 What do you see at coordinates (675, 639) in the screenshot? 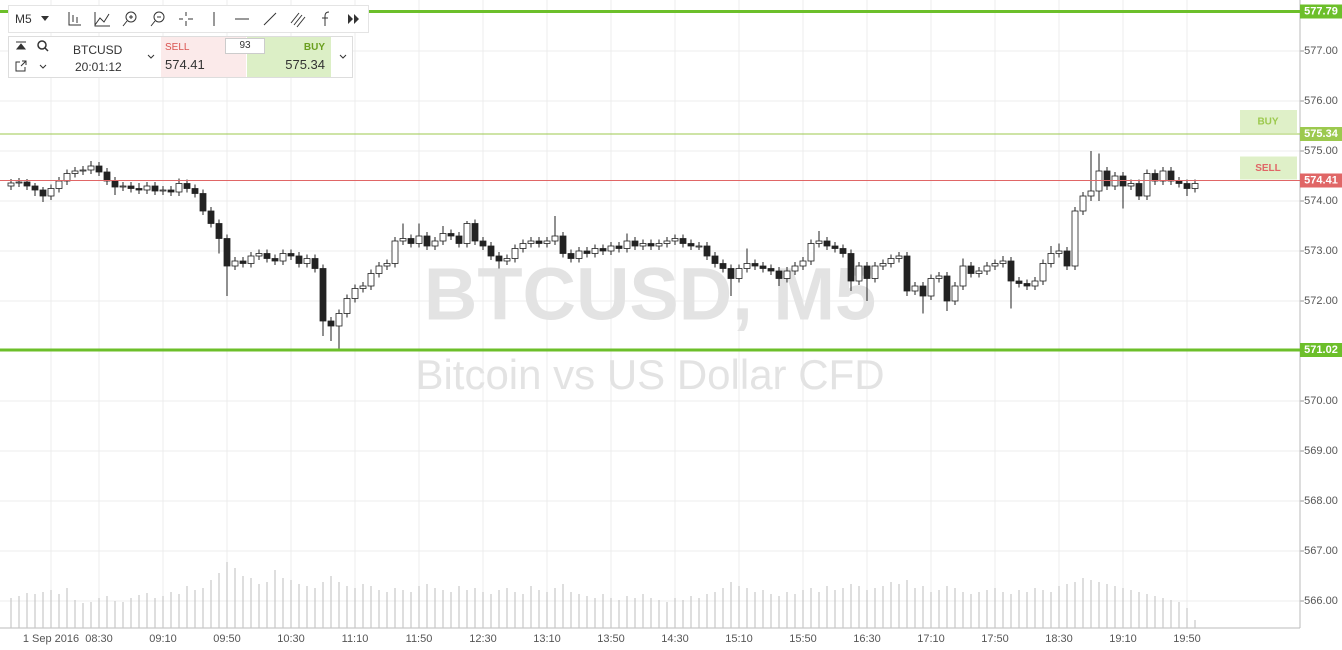
I see `x-tick-label: 14:30` at bounding box center [675, 639].